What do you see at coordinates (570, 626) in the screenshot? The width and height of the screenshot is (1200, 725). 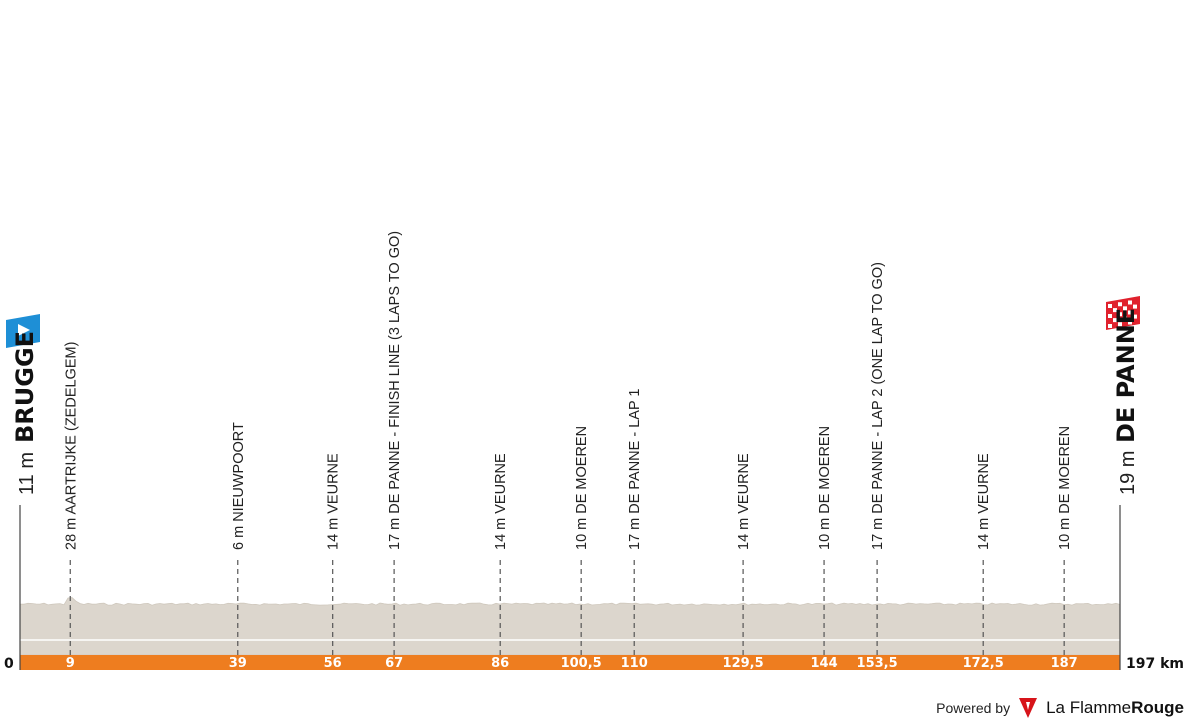 I see `elevation-profile-area` at bounding box center [570, 626].